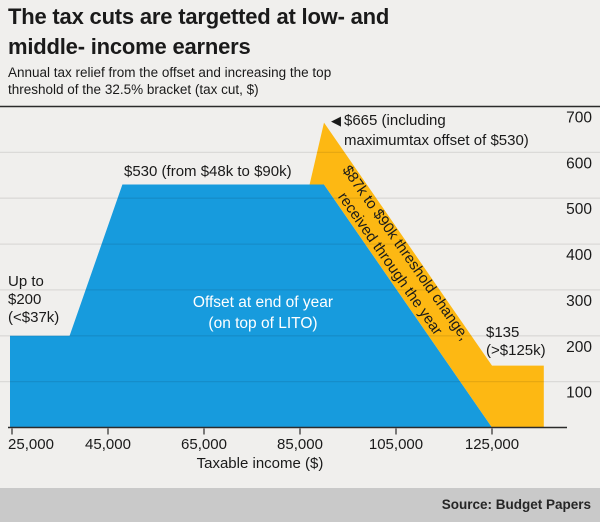  What do you see at coordinates (260, 463) in the screenshot?
I see `x-axis-title: Taxable income ($)` at bounding box center [260, 463].